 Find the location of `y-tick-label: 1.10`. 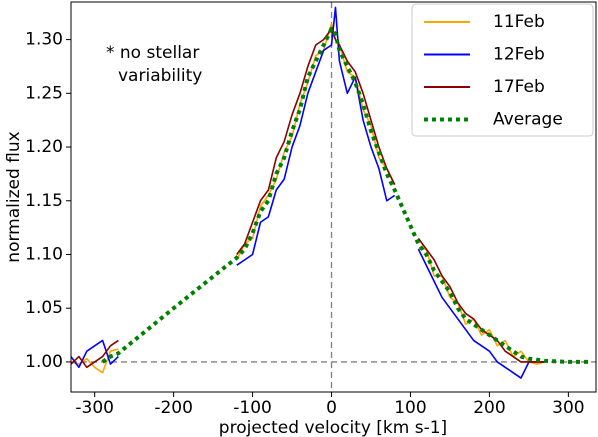

y-tick-label: 1.10 is located at coordinates (44, 254).